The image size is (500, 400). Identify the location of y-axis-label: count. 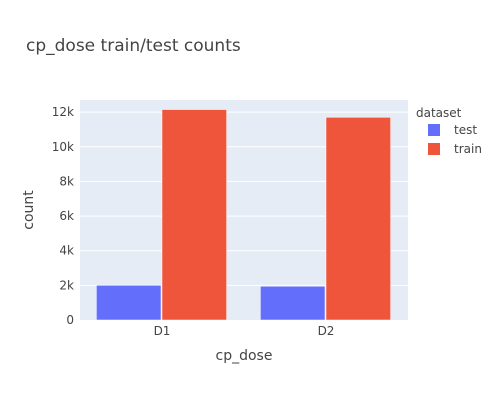
(29, 210).